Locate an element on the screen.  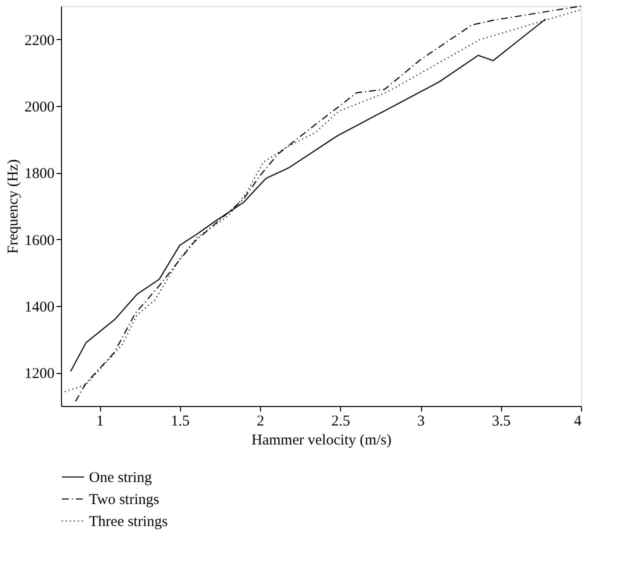
x-tick-label: 1 is located at coordinates (100, 422).